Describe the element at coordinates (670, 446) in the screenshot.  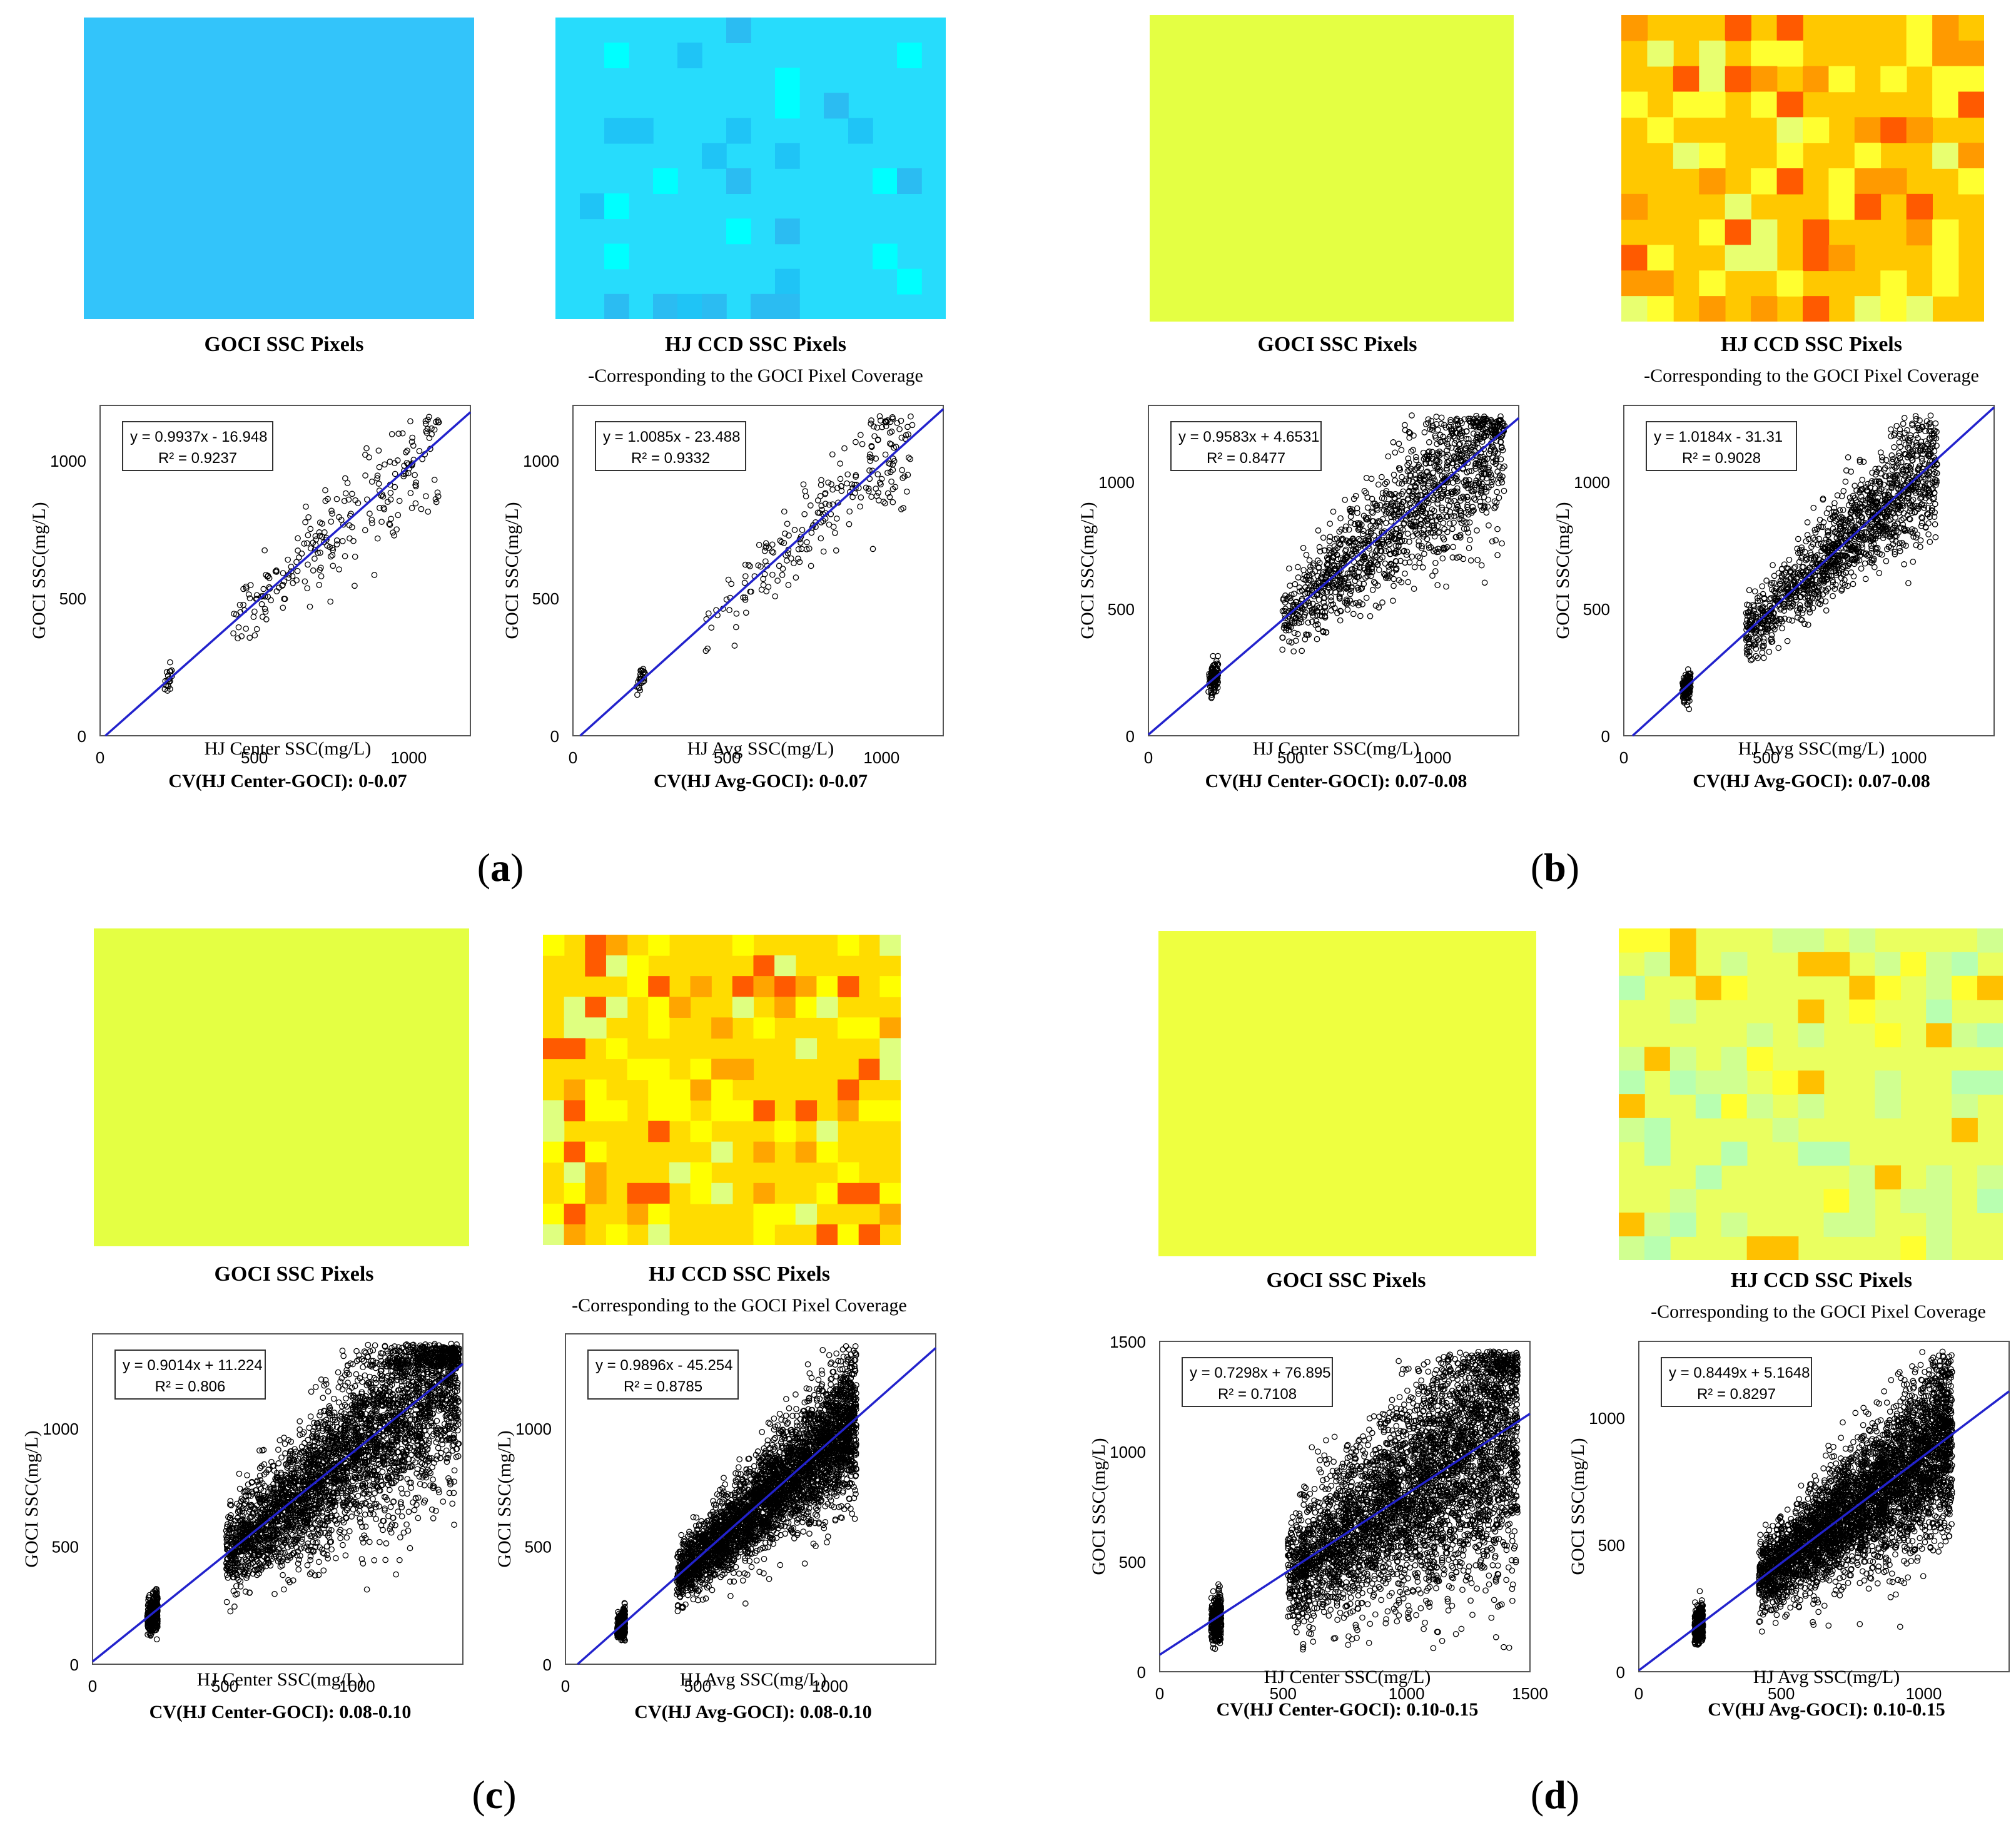
I see `equation-box` at that location.